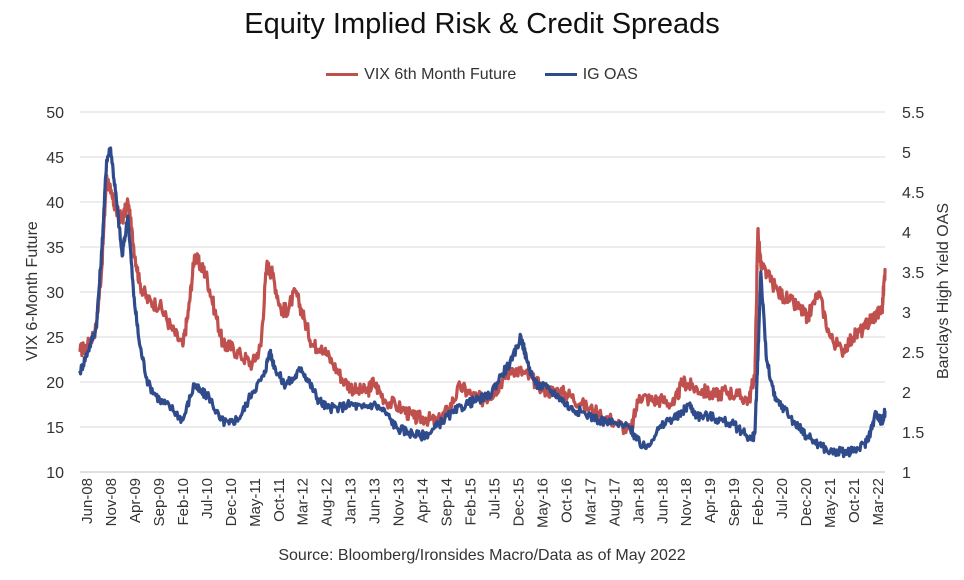  What do you see at coordinates (55, 293) in the screenshot?
I see `y-tick-left: 30` at bounding box center [55, 293].